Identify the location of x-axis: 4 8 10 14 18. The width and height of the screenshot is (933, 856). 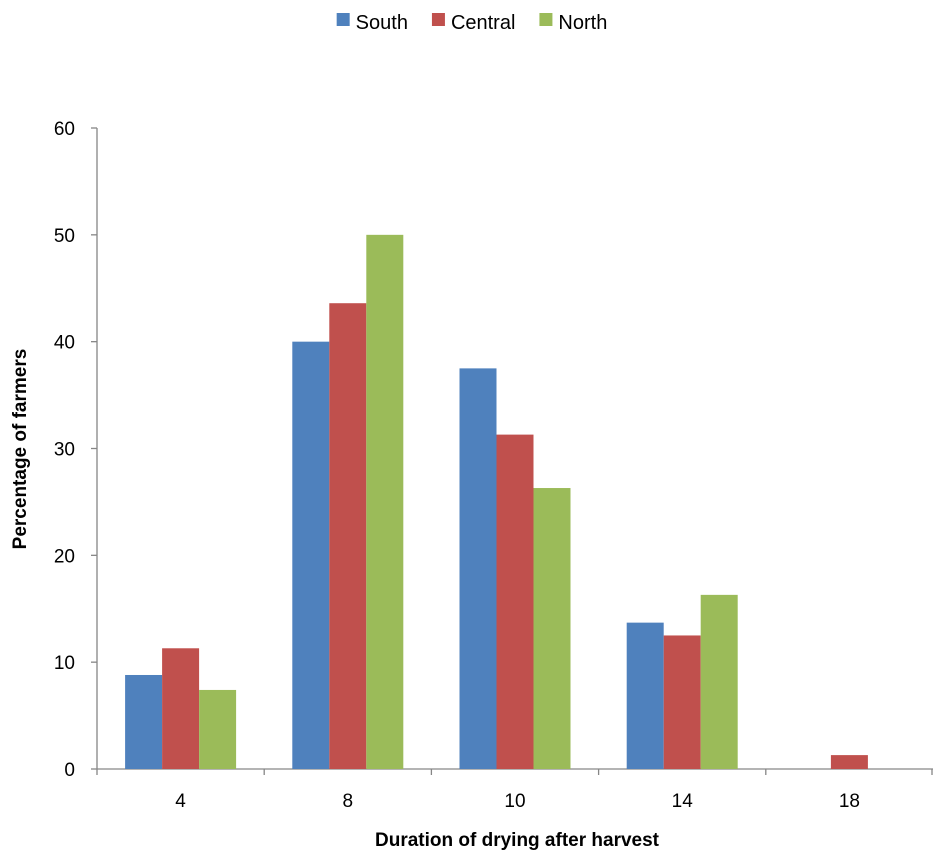
(514, 790).